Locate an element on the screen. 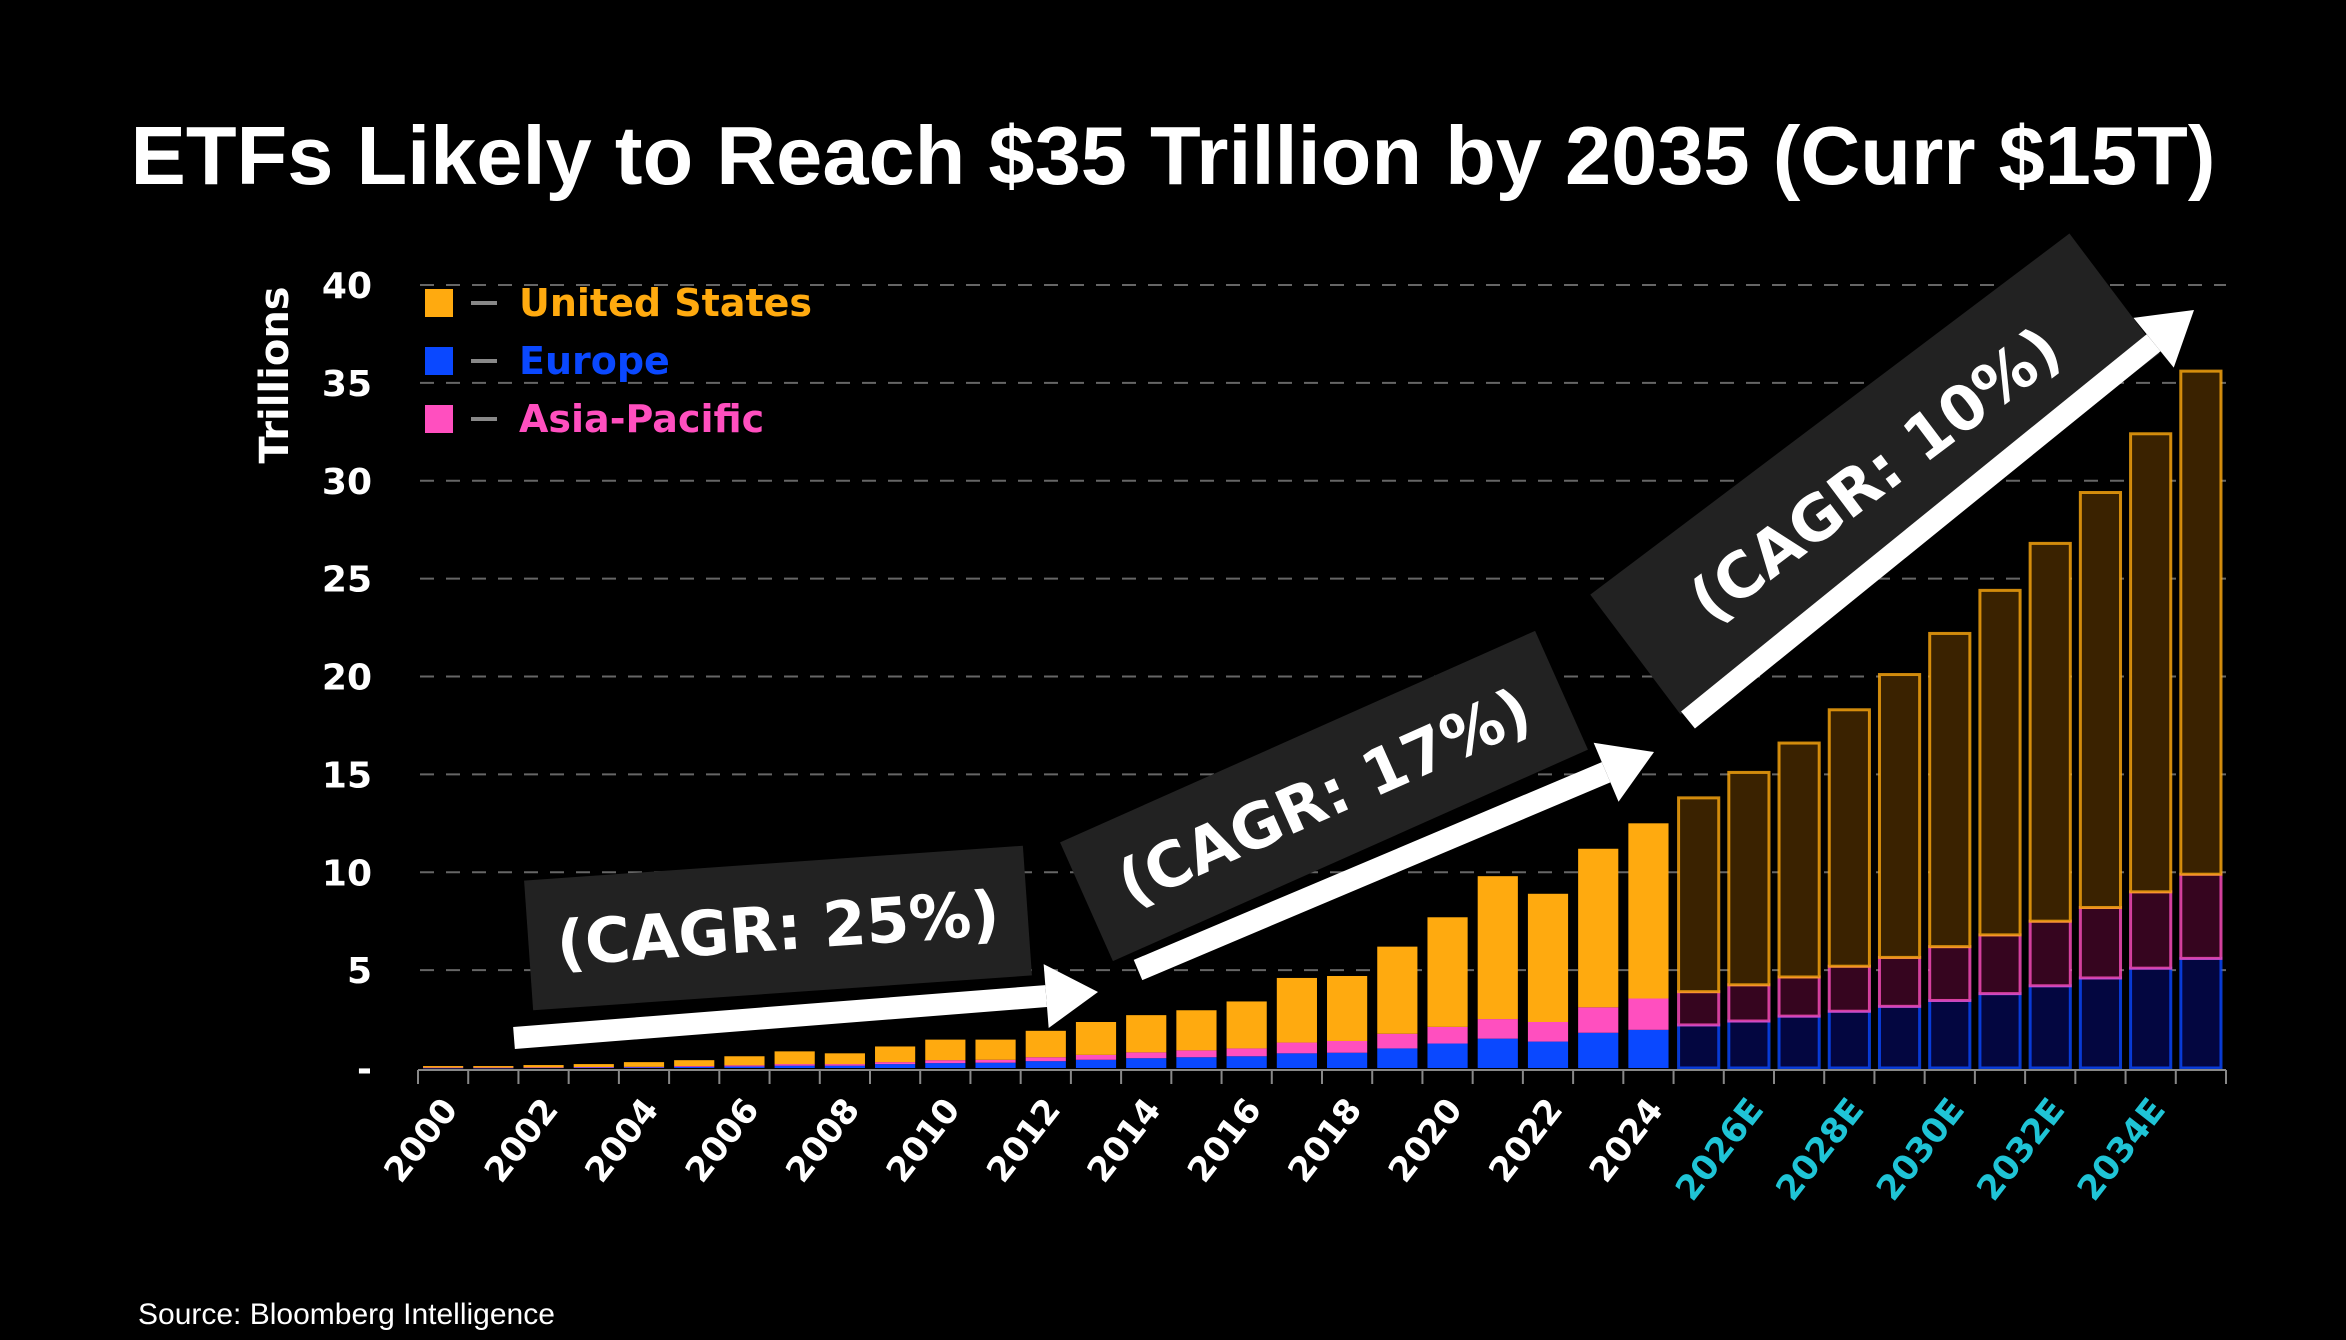 Image resolution: width=2346 pixels, height=1340 pixels. y-tick-label: 10 is located at coordinates (347, 873).